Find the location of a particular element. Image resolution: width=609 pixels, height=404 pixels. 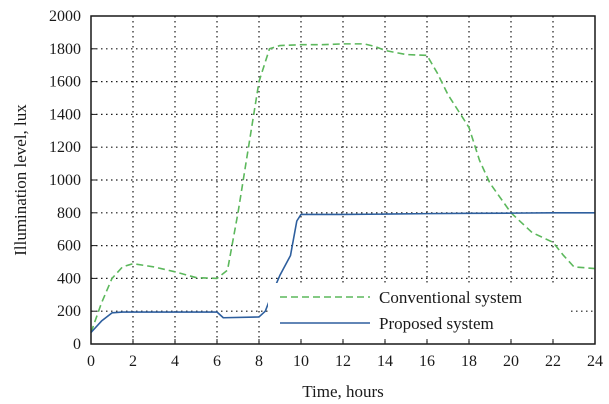

x-tick-label: 8 is located at coordinates (259, 361).